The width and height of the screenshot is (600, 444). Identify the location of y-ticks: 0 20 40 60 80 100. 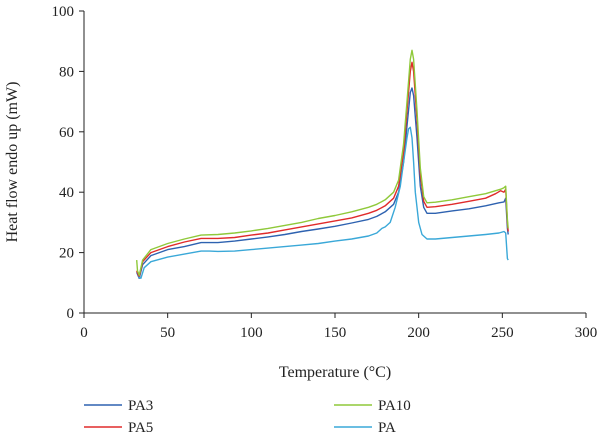
(68, 163).